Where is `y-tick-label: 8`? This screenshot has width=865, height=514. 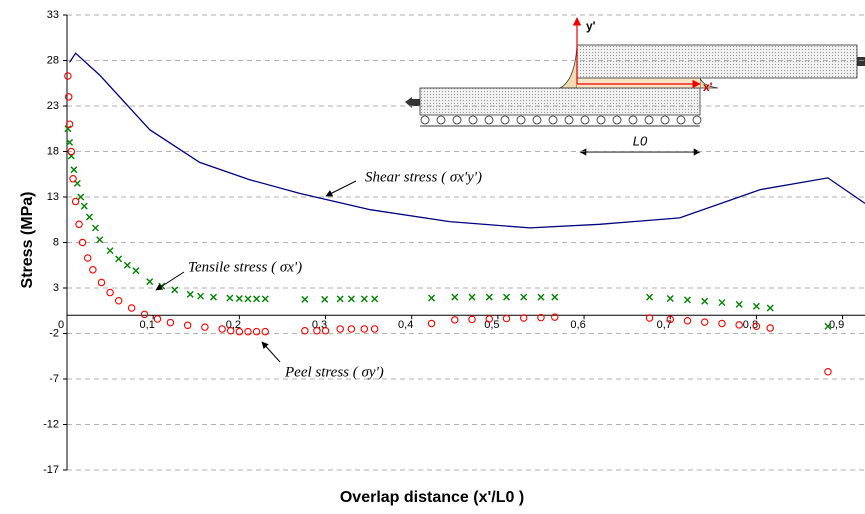
y-tick-label: 8 is located at coordinates (56, 242).